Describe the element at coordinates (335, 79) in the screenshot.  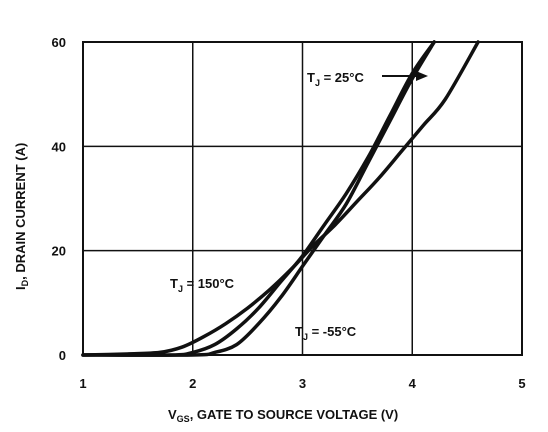
I see `label-tj-25c: TJ = 25°C` at that location.